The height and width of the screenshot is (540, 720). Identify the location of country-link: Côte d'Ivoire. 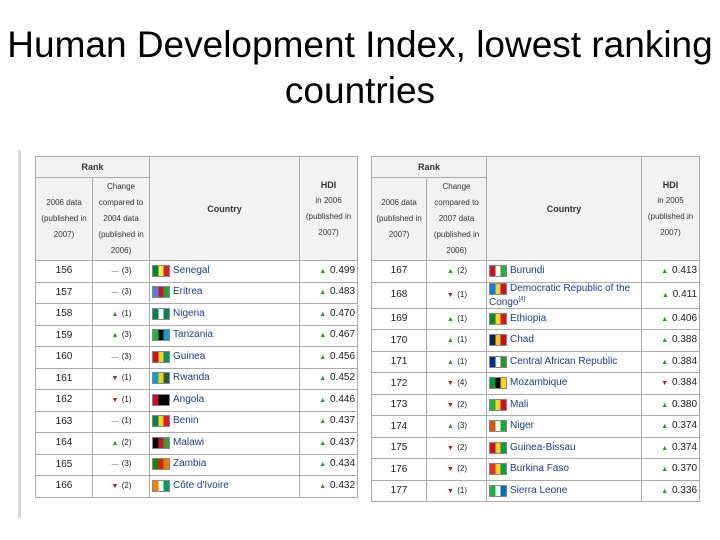
(201, 485).